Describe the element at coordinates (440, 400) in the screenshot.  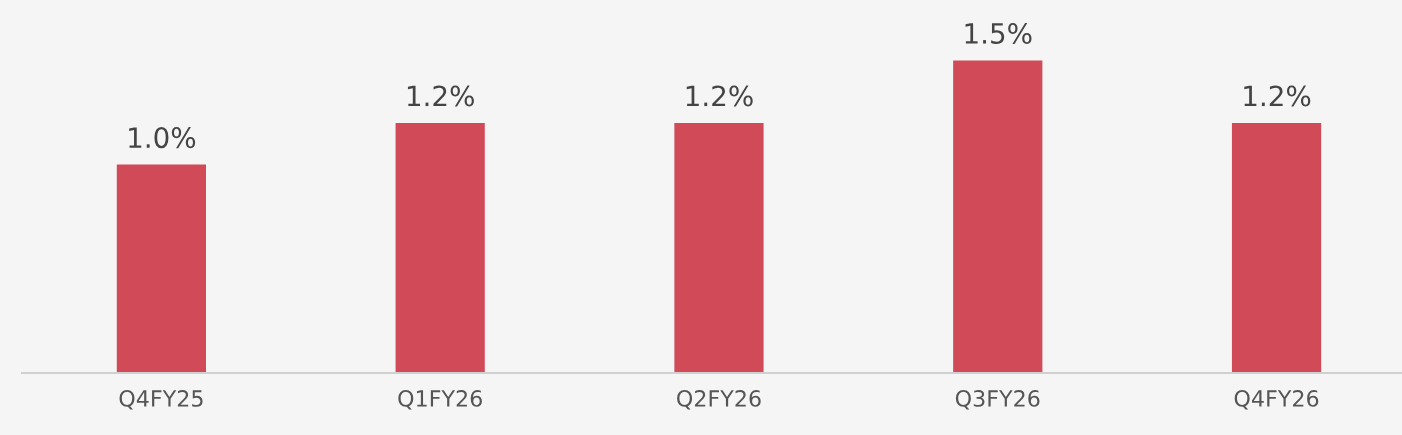
I see `x-tick-label: Q1FY26` at that location.